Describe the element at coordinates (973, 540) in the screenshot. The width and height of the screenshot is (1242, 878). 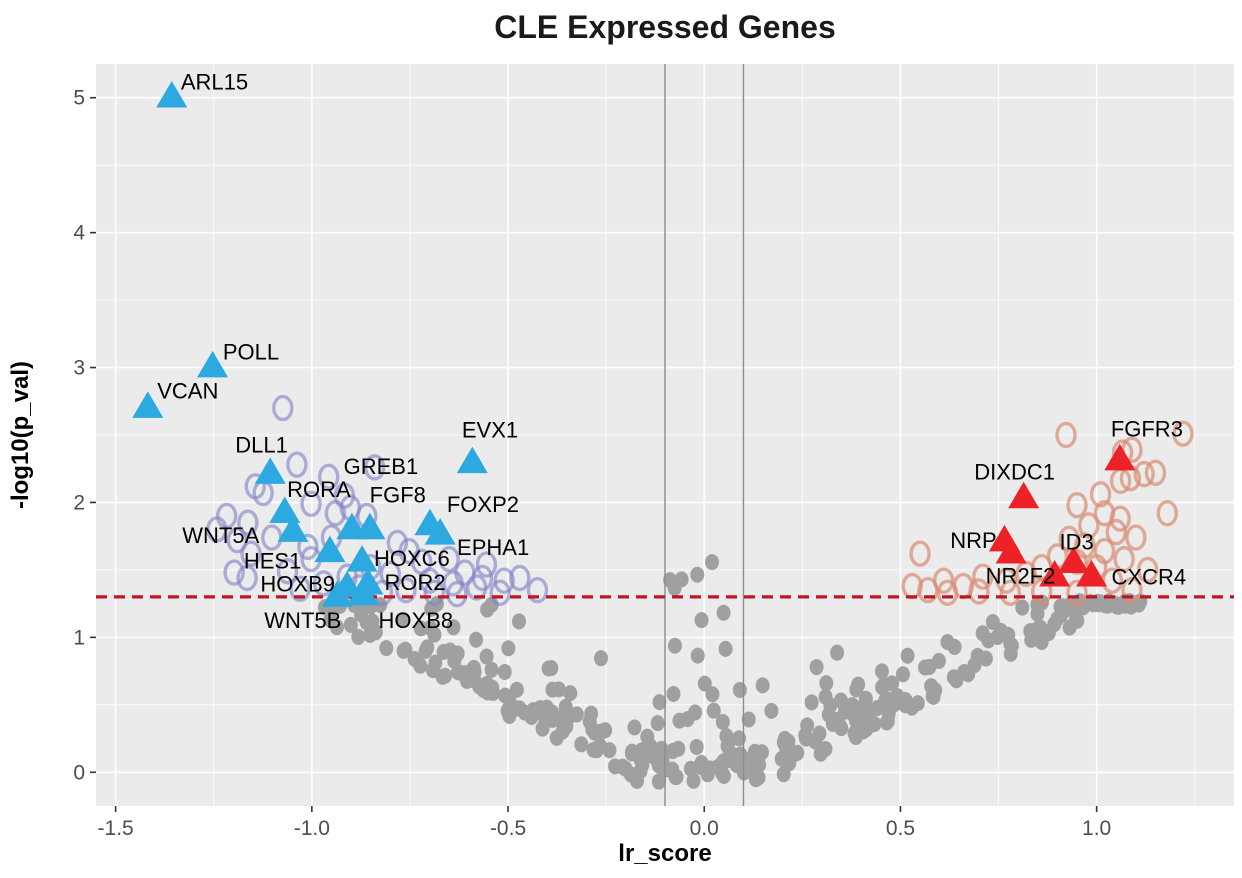
I see `gene-label-NRP: NRP` at that location.